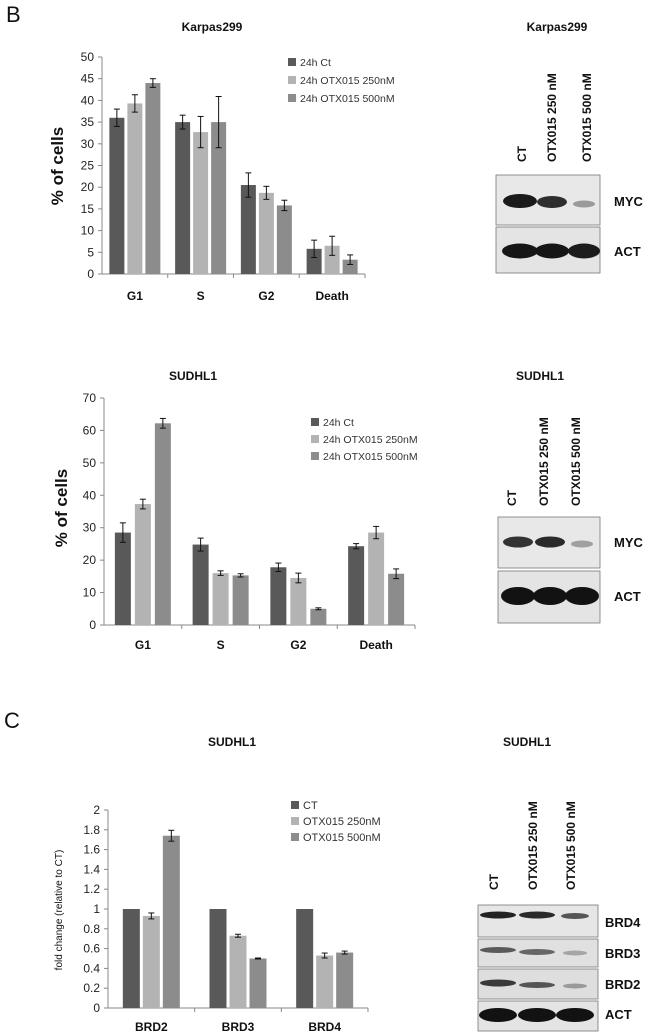  Describe the element at coordinates (135, 296) in the screenshot. I see `category-label: G1` at that location.